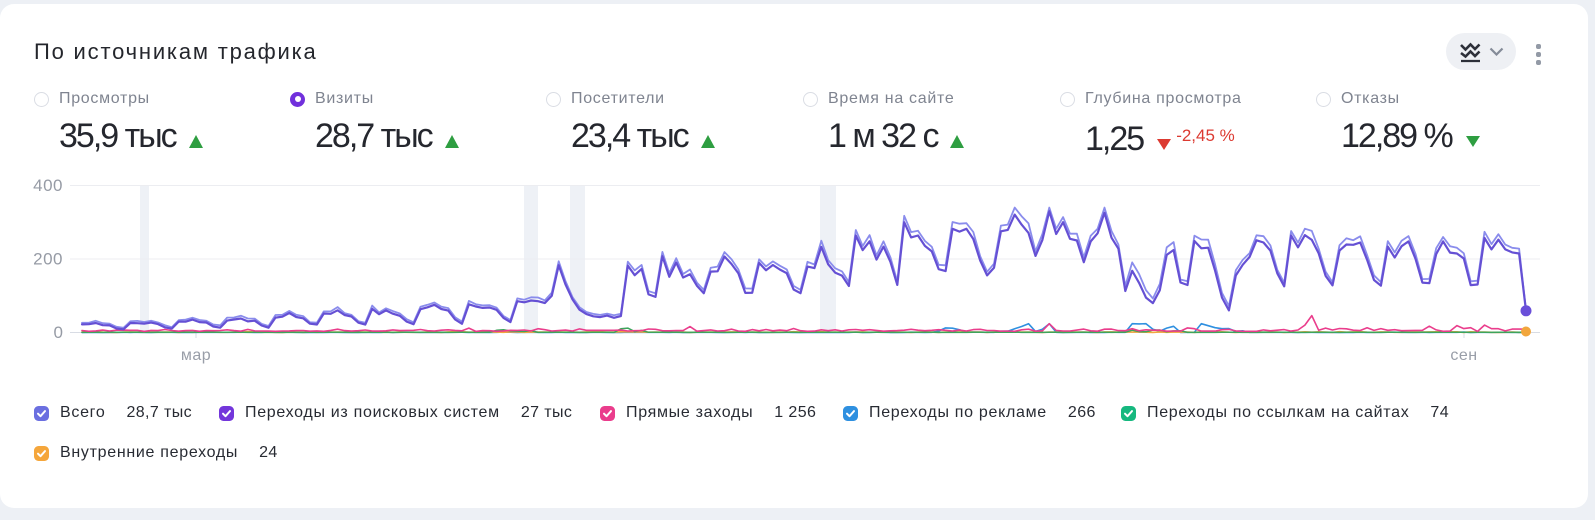  I want to click on svg-text: 400, so click(48, 185).